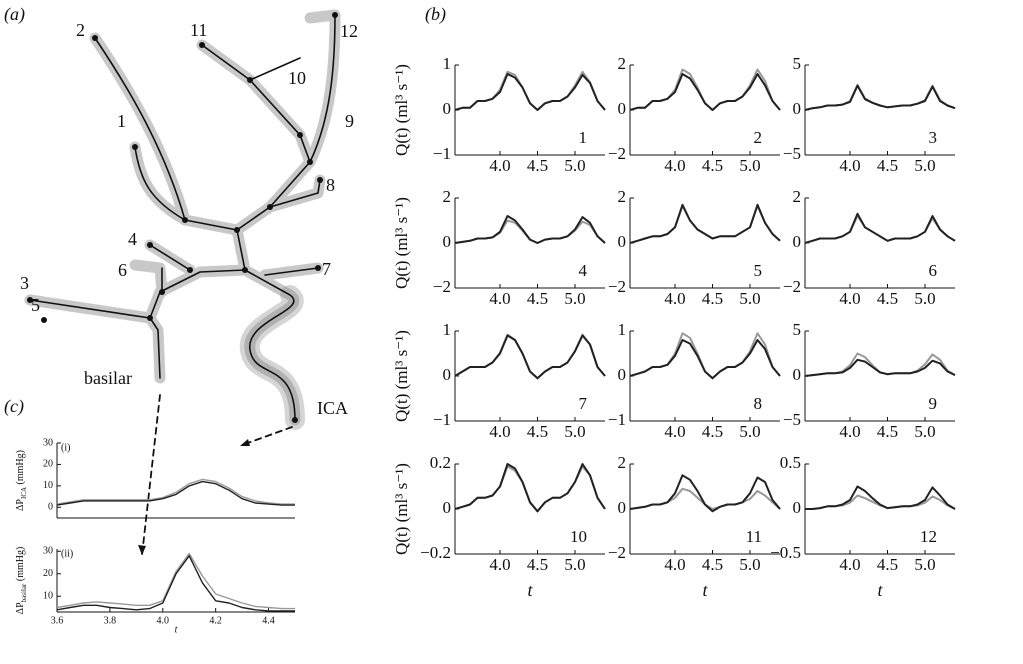 The image size is (1023, 664). I want to click on y-tick-label: 20, so click(48, 573).